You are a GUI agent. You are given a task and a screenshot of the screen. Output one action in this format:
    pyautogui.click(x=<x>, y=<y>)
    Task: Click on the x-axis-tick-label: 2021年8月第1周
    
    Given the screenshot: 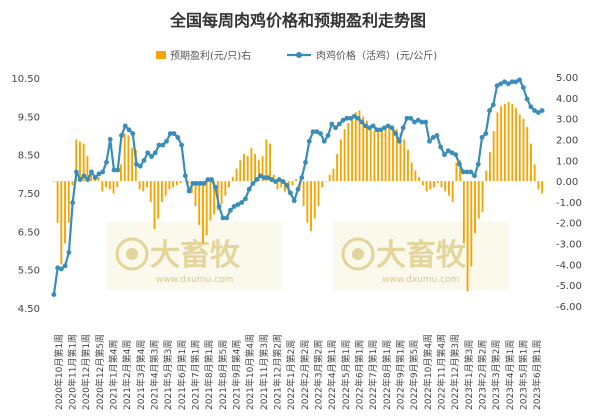 What is the action you would take?
    pyautogui.click(x=209, y=375)
    